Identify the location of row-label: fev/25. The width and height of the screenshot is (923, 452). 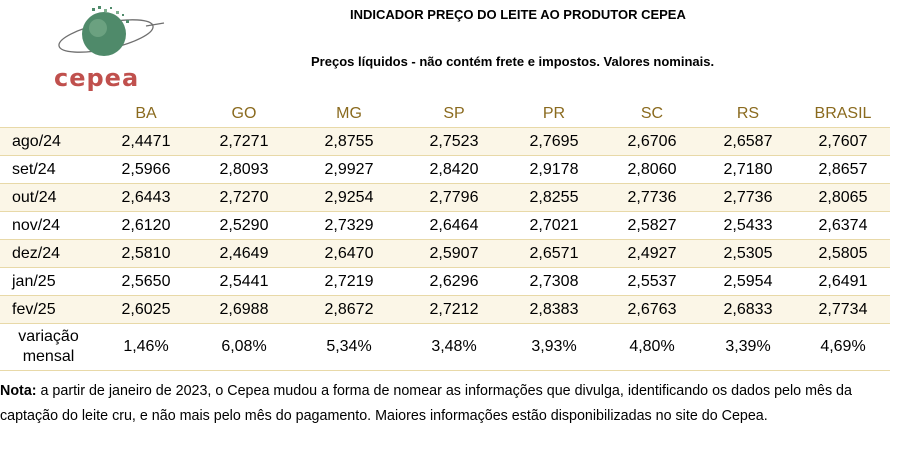
(49, 309).